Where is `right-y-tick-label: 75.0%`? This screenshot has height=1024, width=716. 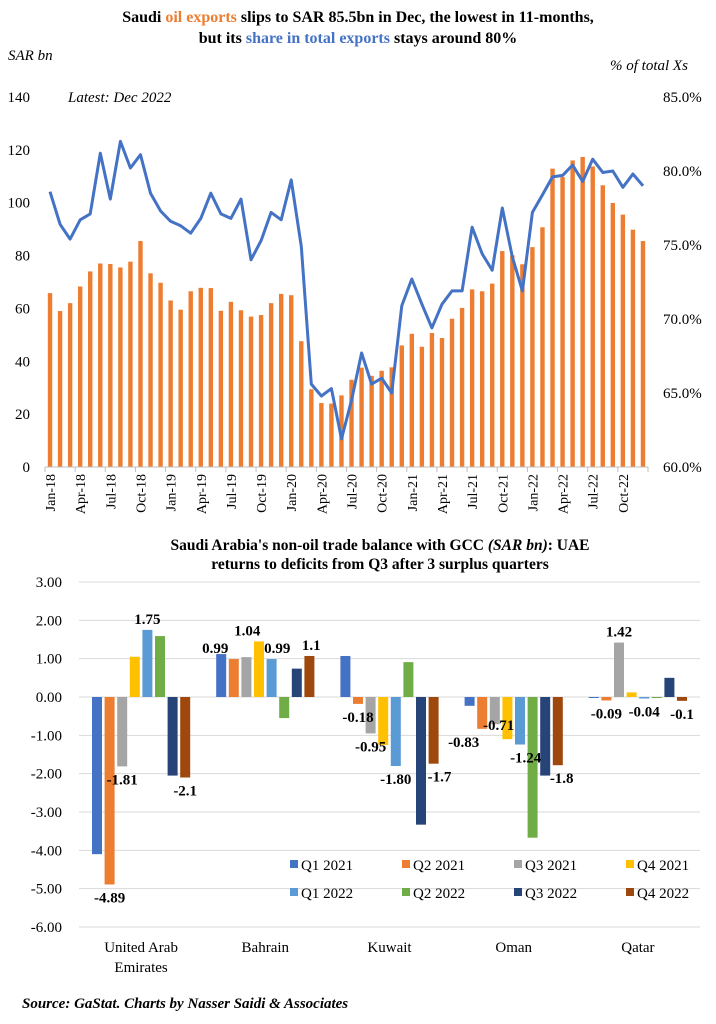
right-y-tick-label: 75.0% is located at coordinates (682, 246).